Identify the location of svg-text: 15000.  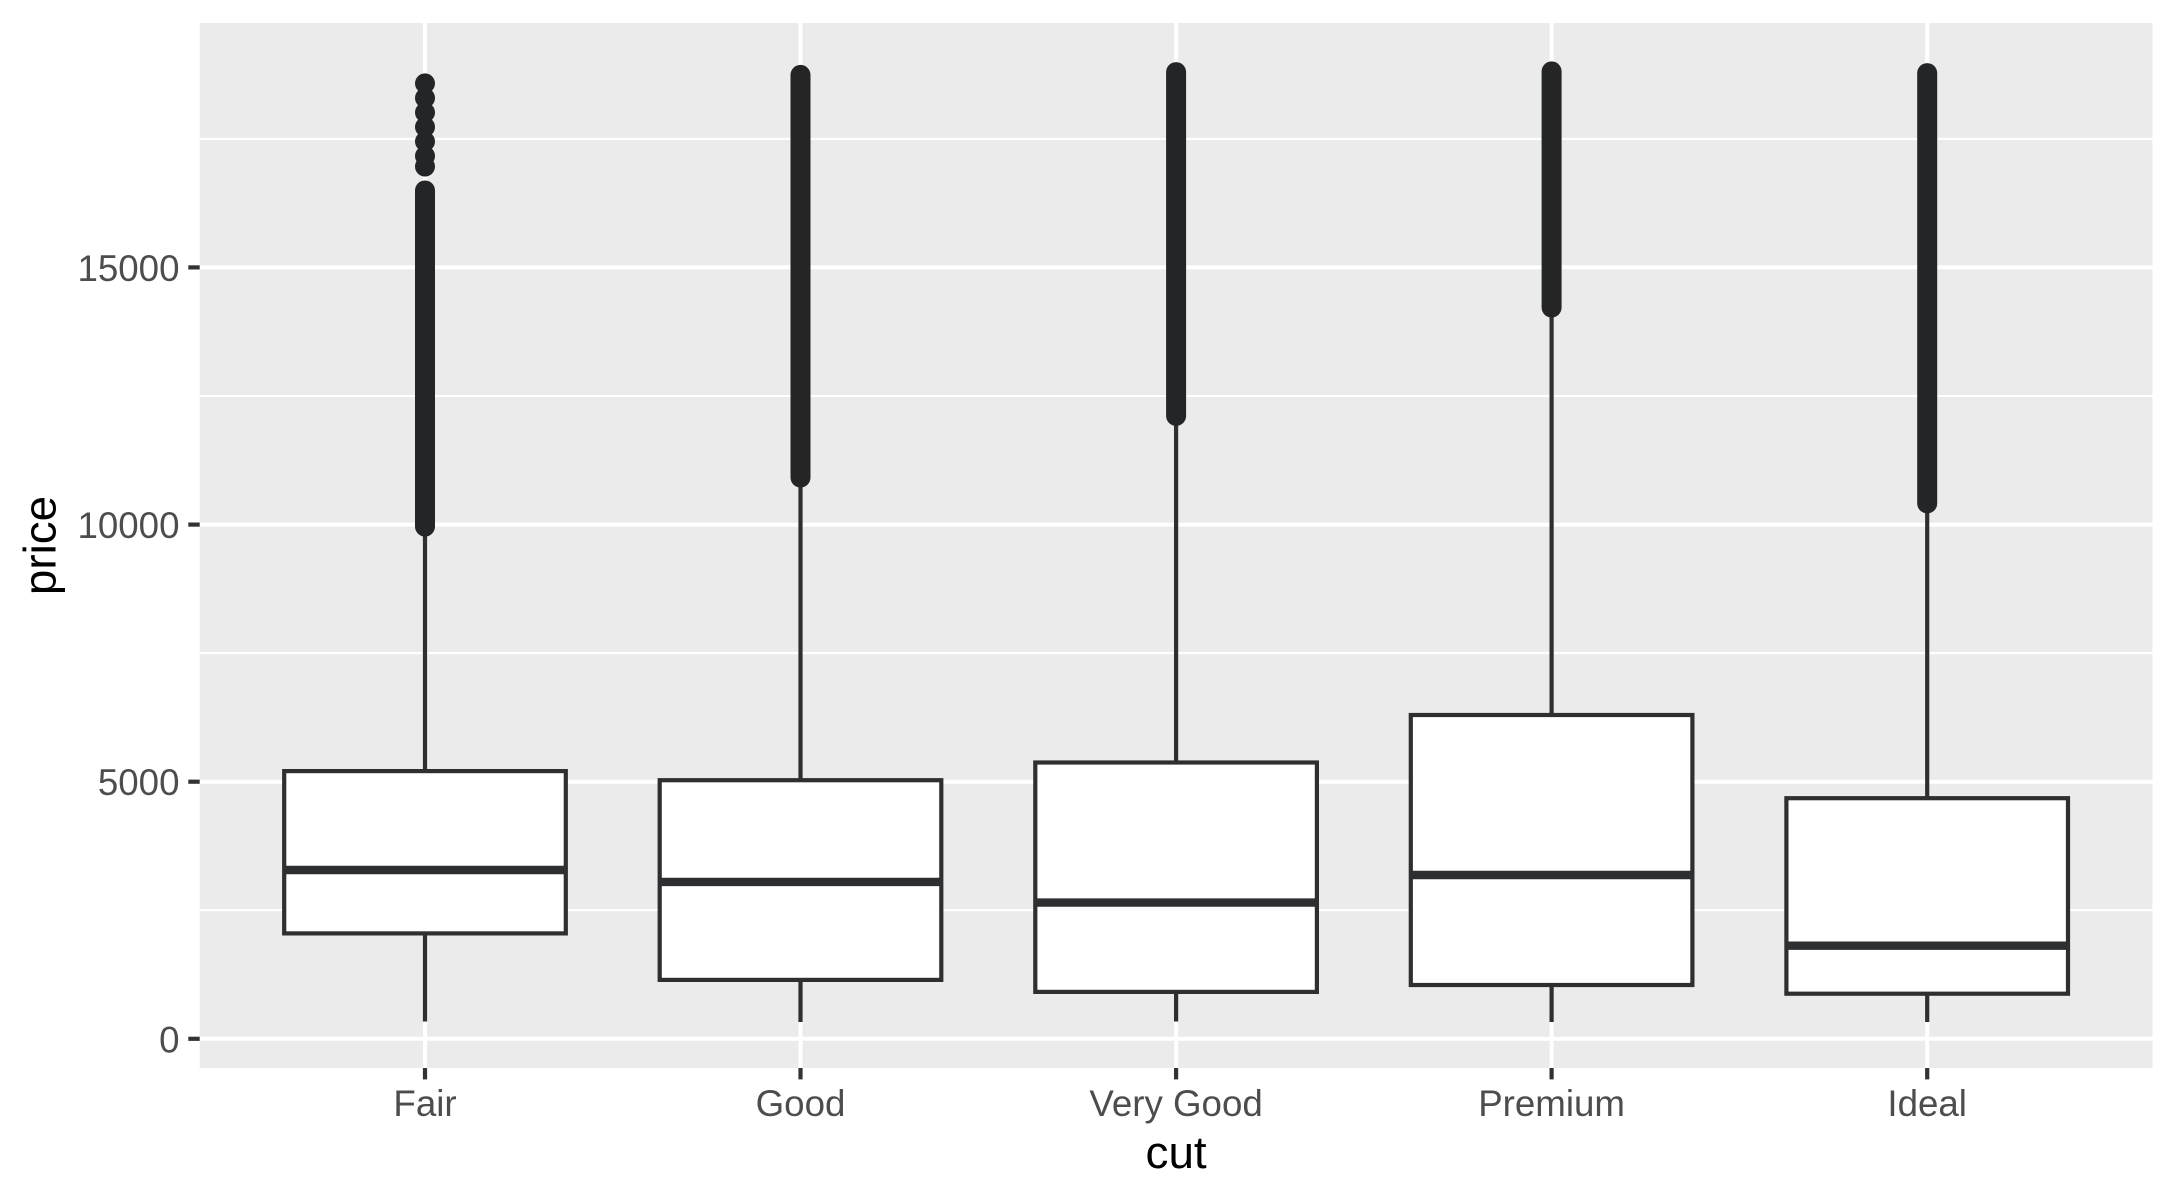
(128, 268).